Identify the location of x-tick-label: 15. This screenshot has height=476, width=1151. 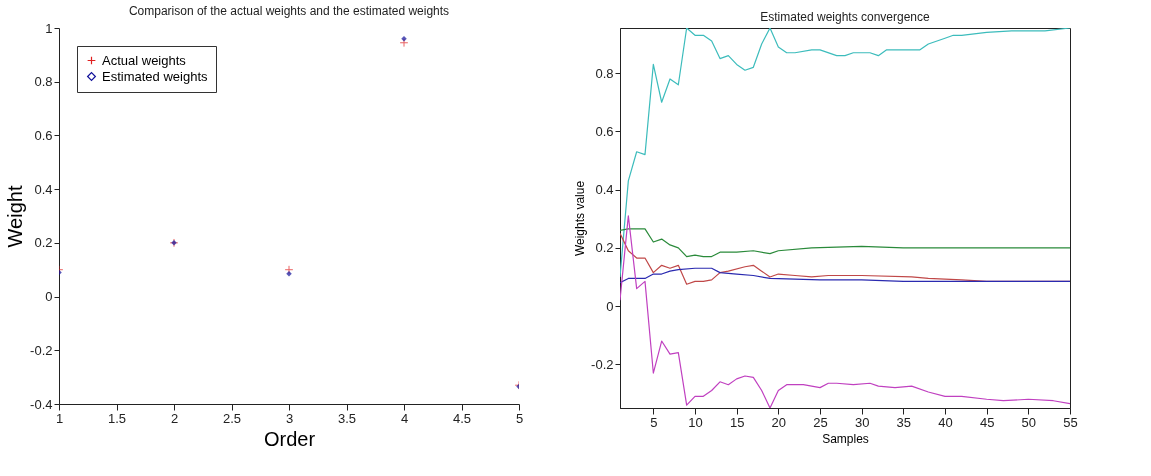
(737, 422).